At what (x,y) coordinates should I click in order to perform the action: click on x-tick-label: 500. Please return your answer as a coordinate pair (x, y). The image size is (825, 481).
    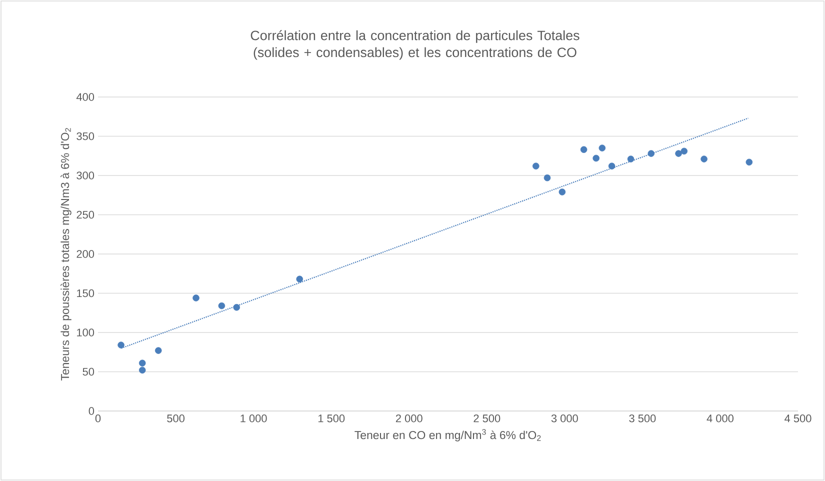
    Looking at the image, I should click on (175, 418).